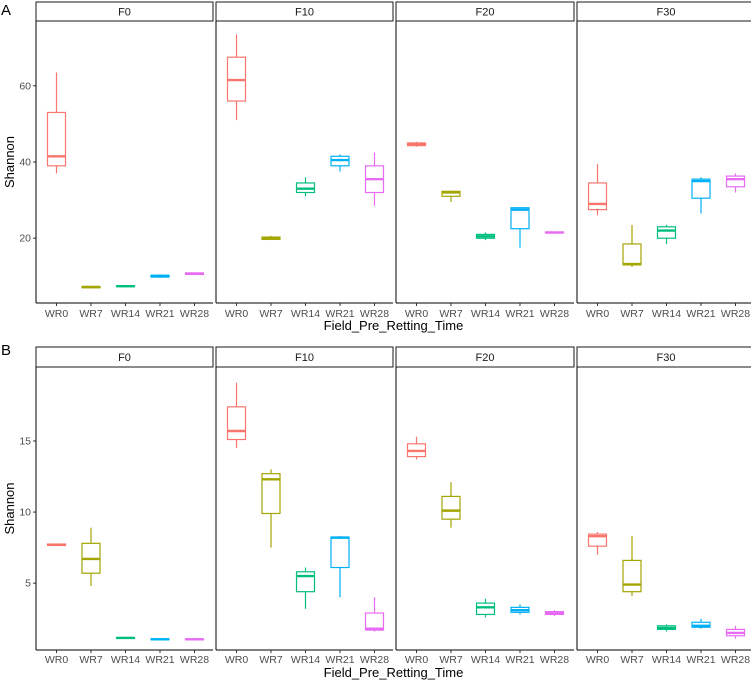  I want to click on panel-tag: A, so click(6, 10).